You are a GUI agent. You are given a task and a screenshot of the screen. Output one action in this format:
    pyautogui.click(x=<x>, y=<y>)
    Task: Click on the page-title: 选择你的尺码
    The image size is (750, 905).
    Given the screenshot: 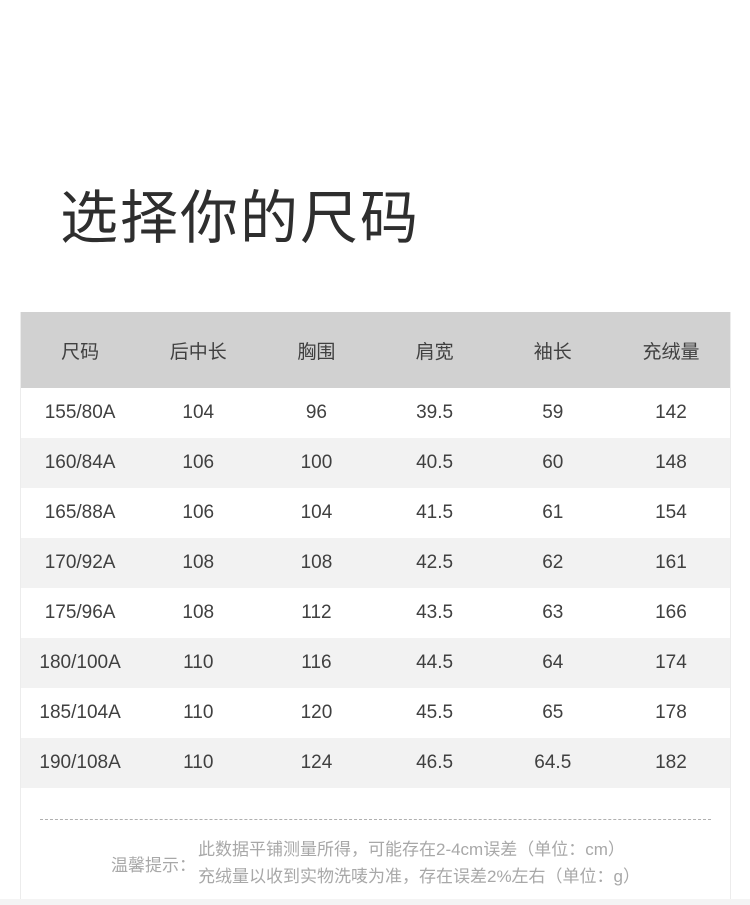 What is the action you would take?
    pyautogui.click(x=240, y=218)
    